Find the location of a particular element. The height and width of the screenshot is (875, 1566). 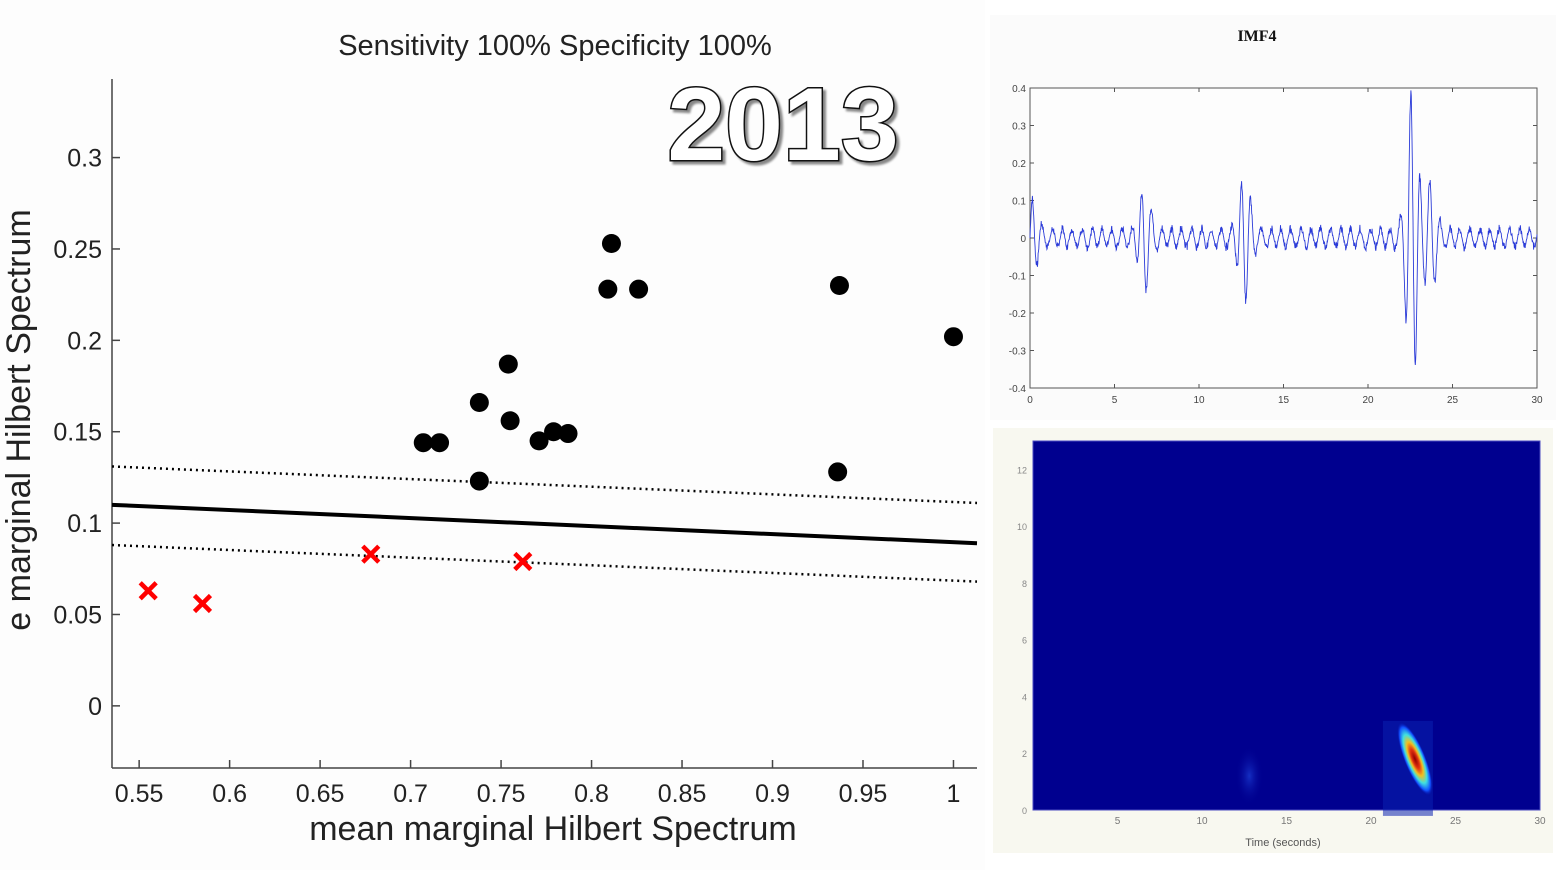

y-tick-label: 0.15 is located at coordinates (77, 433).